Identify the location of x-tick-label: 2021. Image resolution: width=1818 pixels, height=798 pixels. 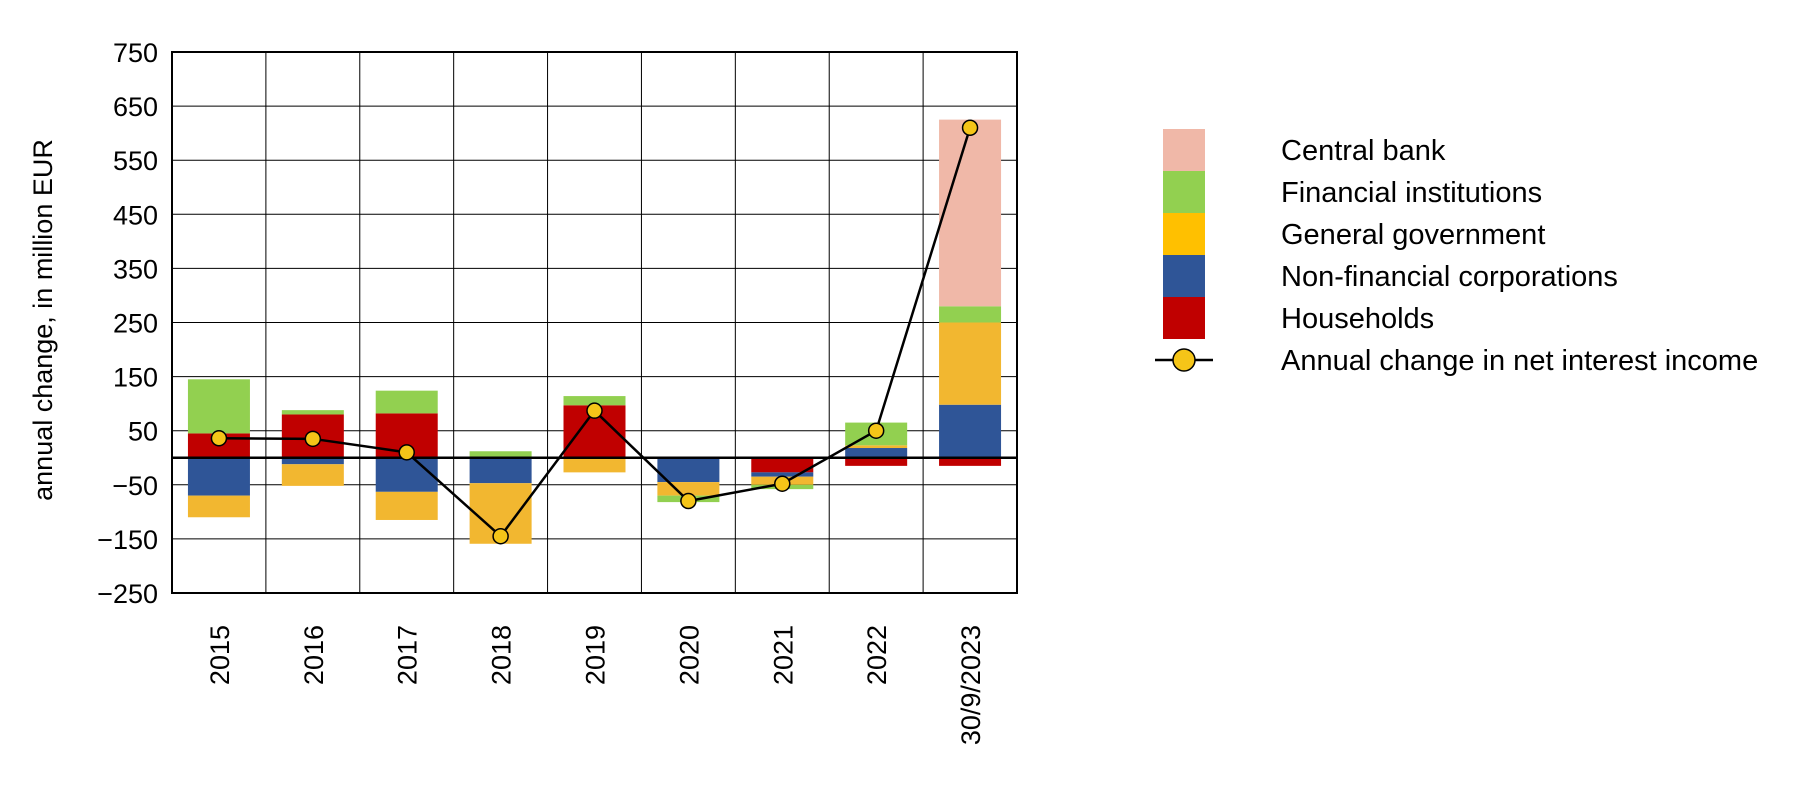
(783, 655).